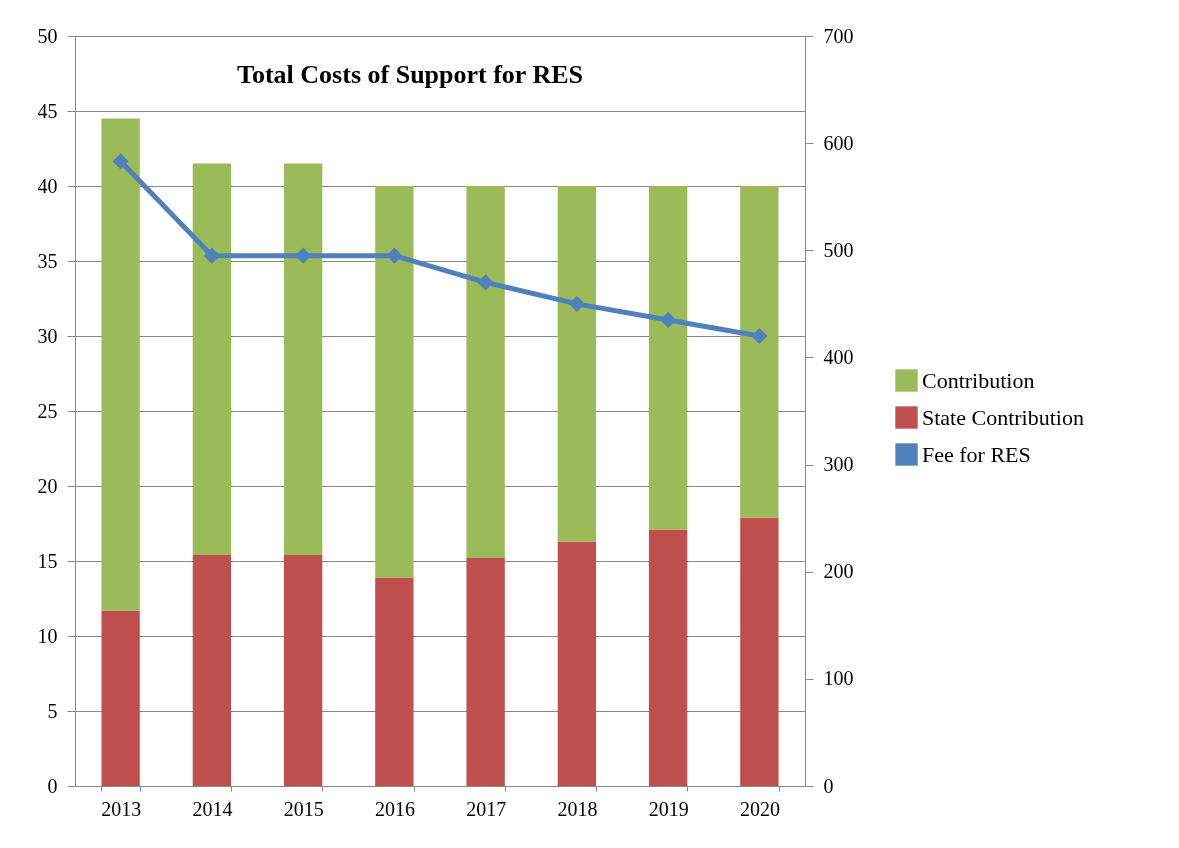  Describe the element at coordinates (212, 808) in the screenshot. I see `x-tick-label: 2014` at that location.